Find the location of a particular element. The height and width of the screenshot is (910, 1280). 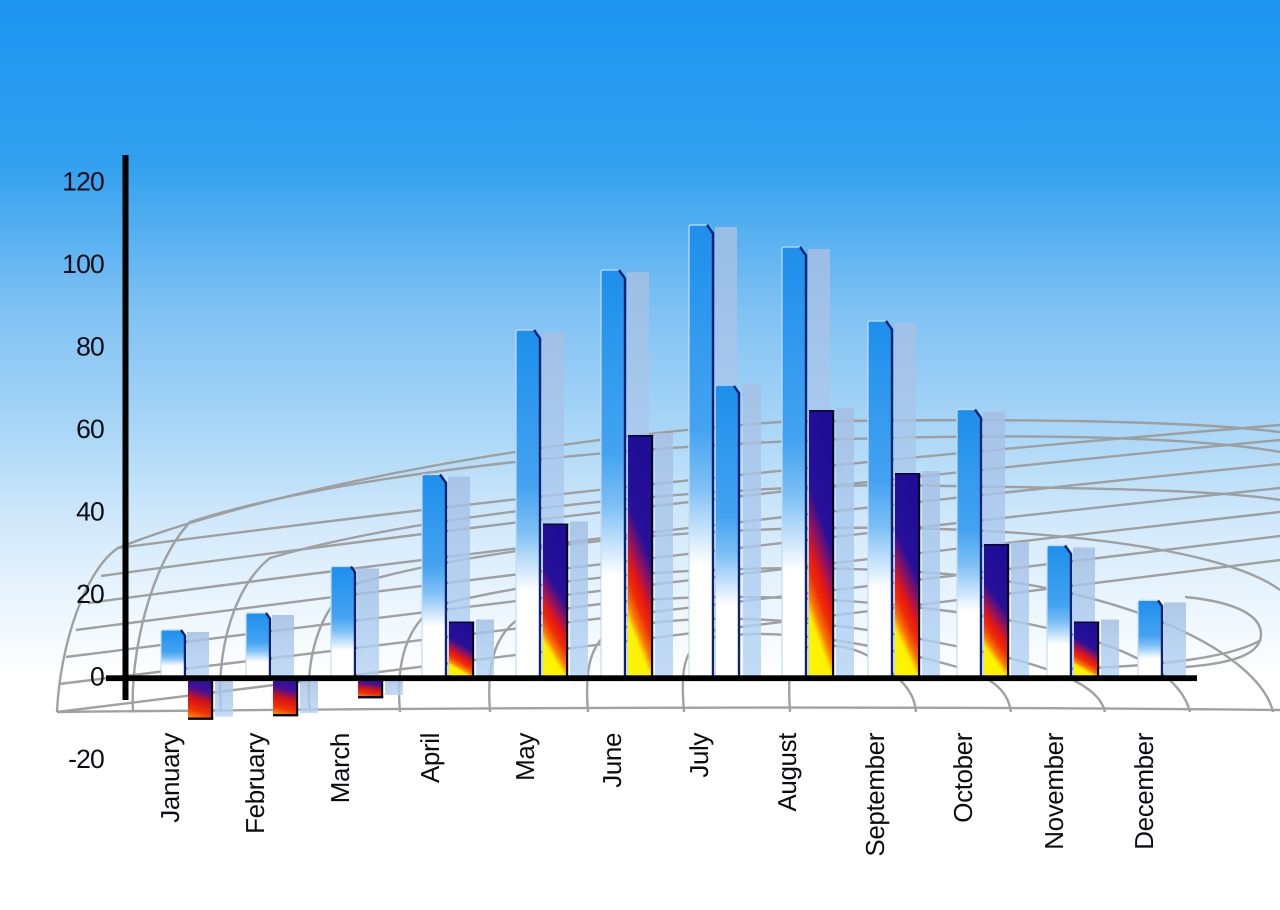

svg-text: 100 is located at coordinates (83, 264).